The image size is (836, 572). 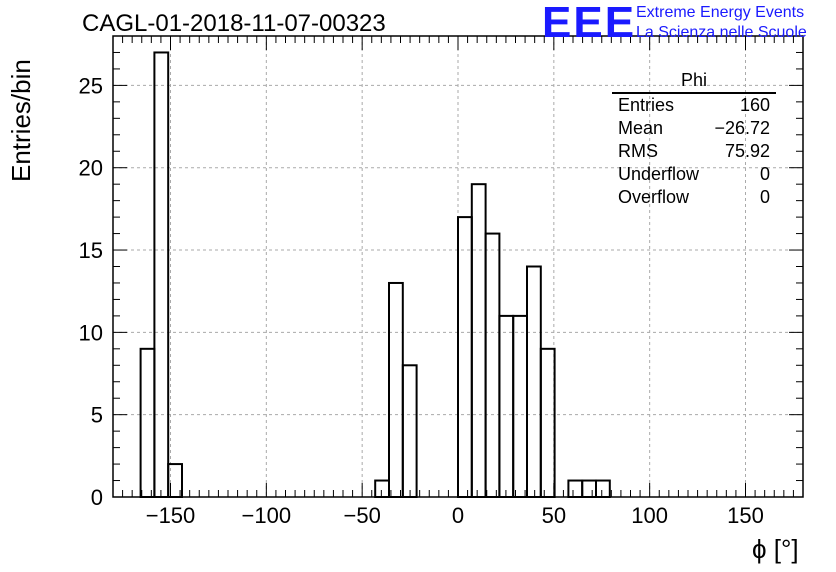 I want to click on stats-label: Underflow, so click(x=659, y=174).